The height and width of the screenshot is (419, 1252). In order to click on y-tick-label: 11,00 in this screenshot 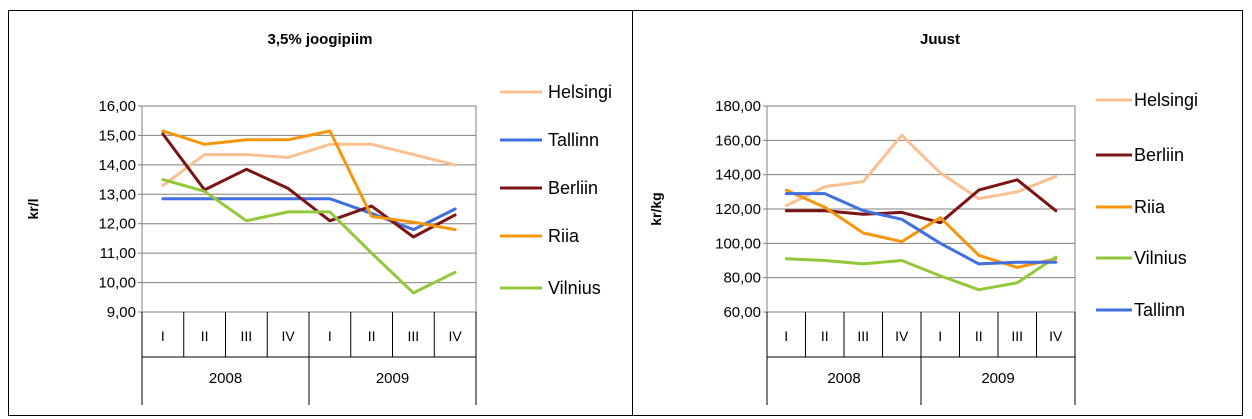, I will do `click(118, 253)`.